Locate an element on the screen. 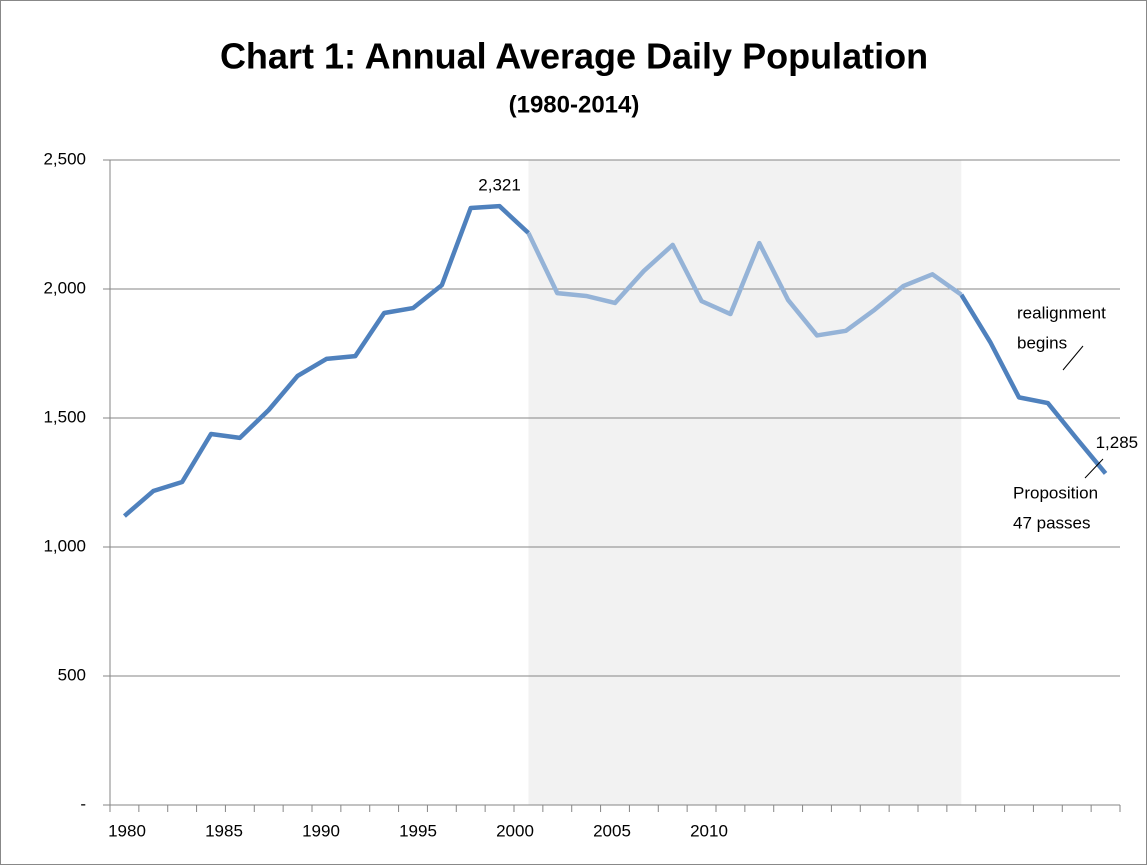 The width and height of the screenshot is (1147, 865). y-tick-label: 2,500 is located at coordinates (64, 158).